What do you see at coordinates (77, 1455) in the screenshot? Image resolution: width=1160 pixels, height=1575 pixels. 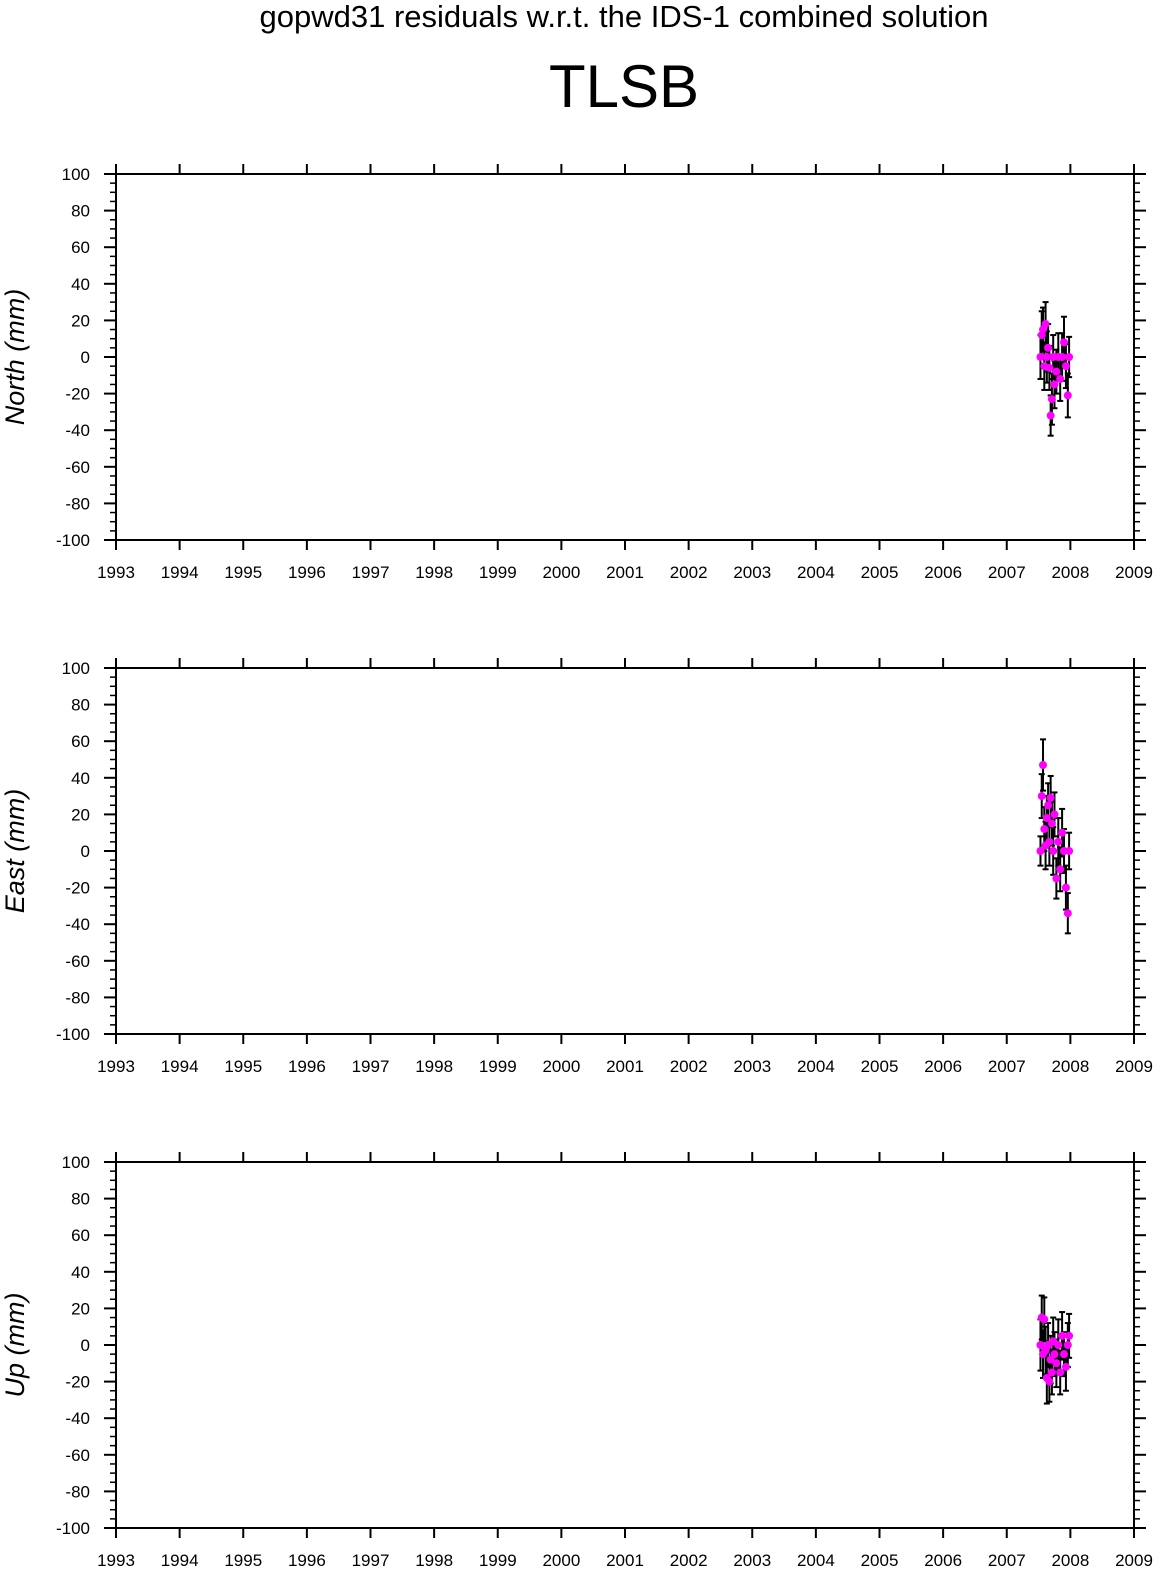 I see `y-tick-label: -60` at bounding box center [77, 1455].